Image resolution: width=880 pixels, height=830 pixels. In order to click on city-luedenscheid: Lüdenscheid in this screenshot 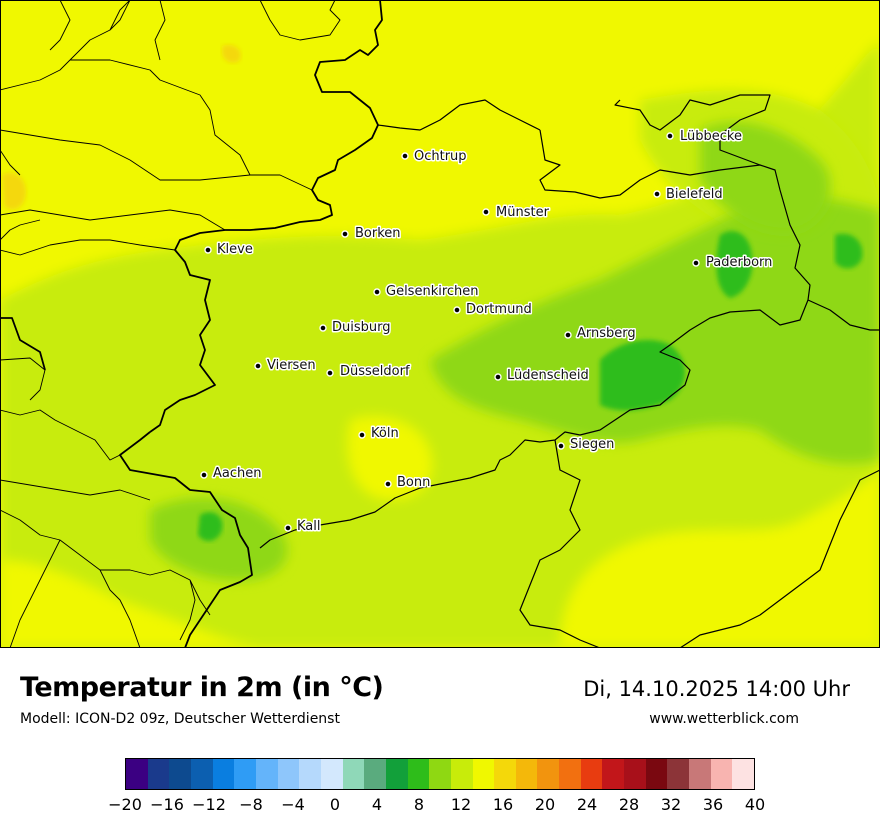, I will do `click(542, 376)`.